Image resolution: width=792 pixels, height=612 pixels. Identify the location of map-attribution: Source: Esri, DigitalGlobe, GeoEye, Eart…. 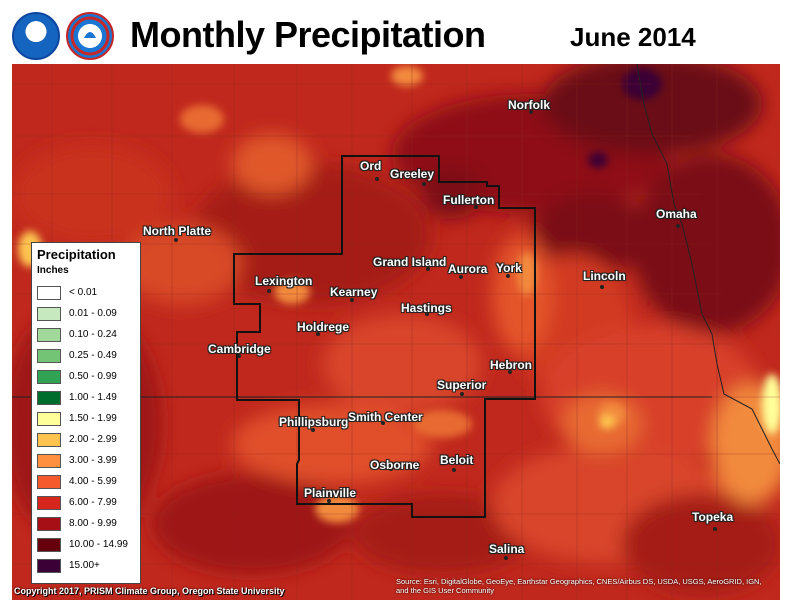
(579, 586).